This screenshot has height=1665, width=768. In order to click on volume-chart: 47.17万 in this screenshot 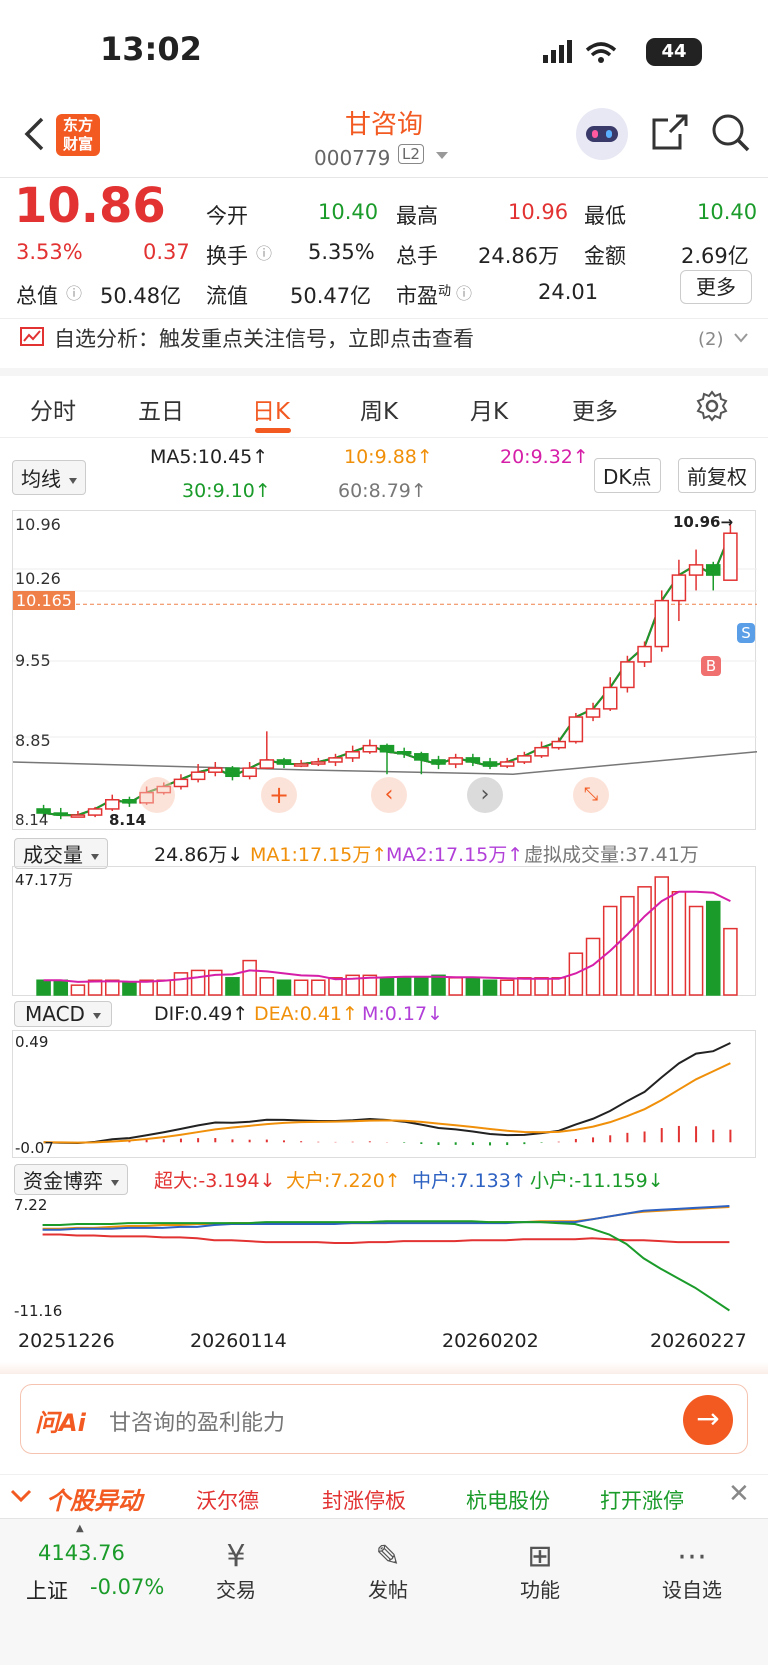, I will do `click(384, 931)`.